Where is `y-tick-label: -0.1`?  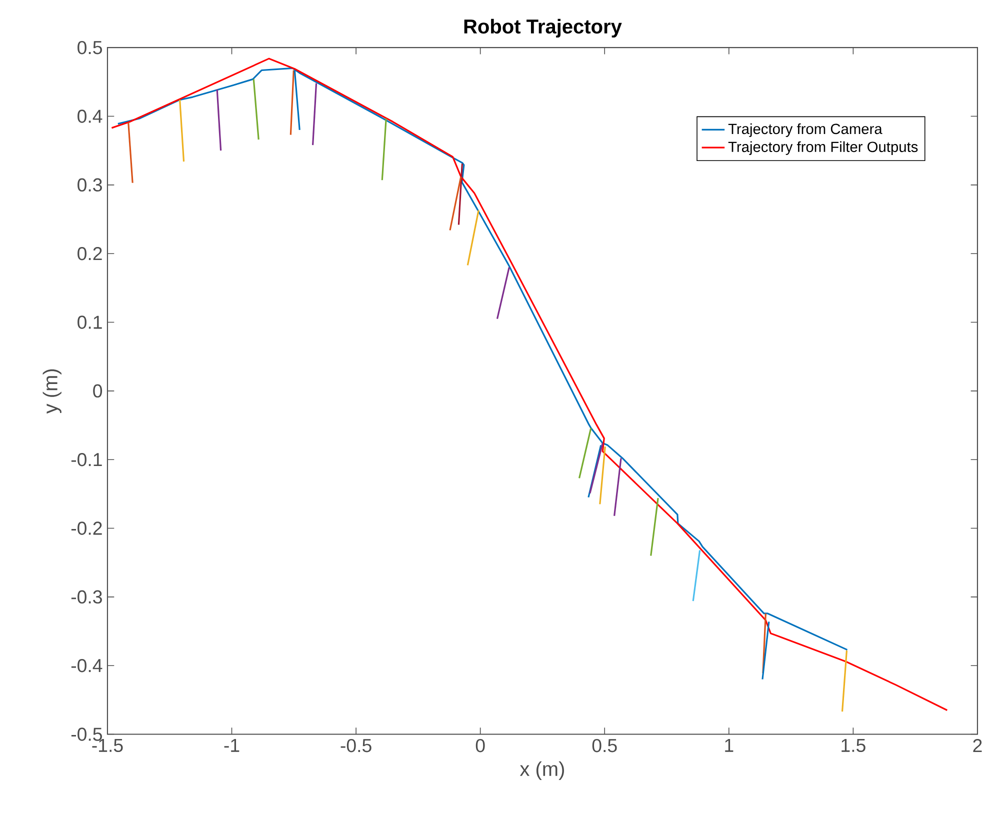 y-tick-label: -0.1 is located at coordinates (86, 459).